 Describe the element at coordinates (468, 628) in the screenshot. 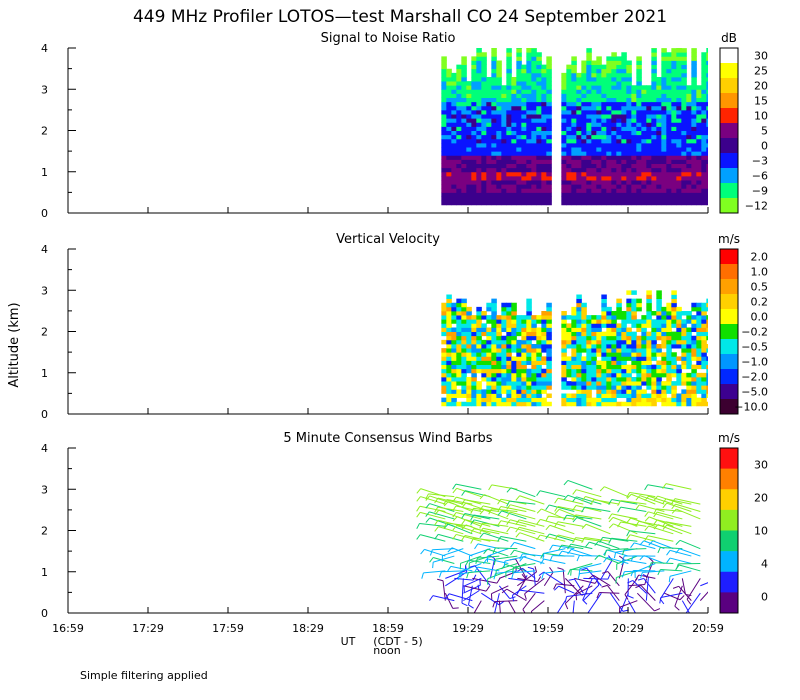

I see `x-tick-label: 19:29` at that location.